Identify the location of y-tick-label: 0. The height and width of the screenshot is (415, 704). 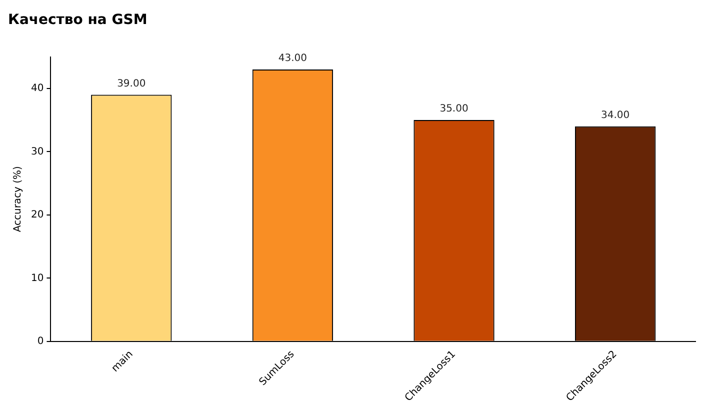
(40, 342).